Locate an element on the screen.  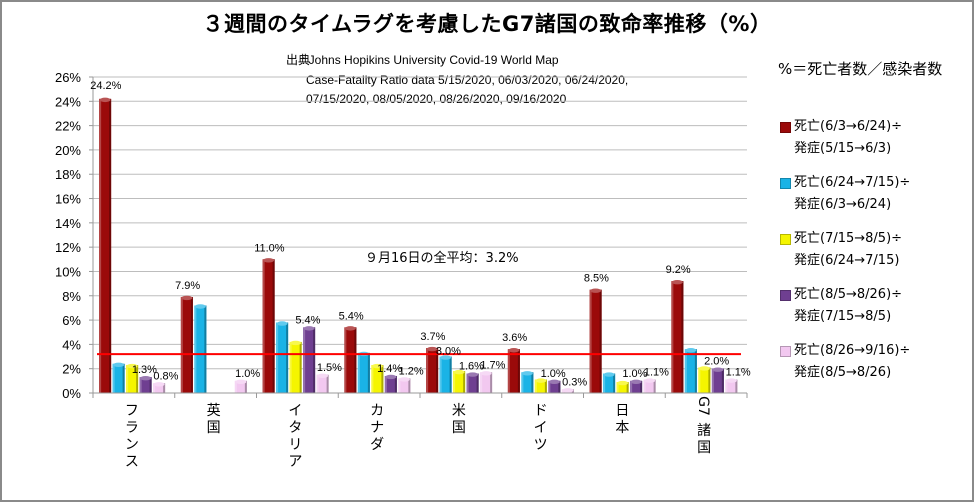
x-category-char: カ is located at coordinates (377, 411).